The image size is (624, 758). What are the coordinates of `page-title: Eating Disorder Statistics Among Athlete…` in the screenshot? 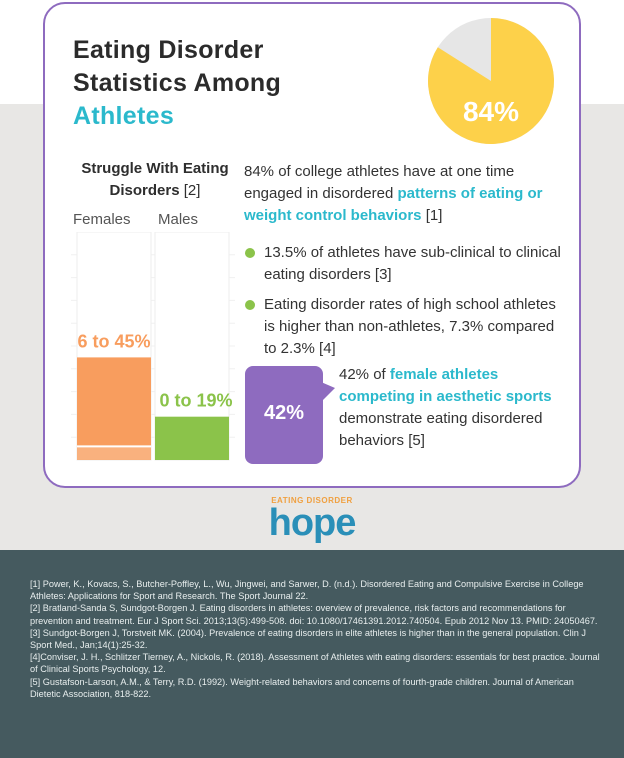 It's located at (233, 83).